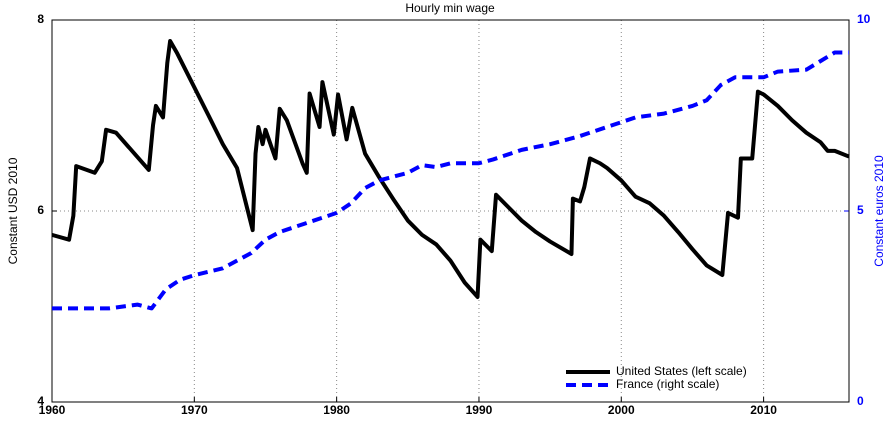 Image resolution: width=892 pixels, height=422 pixels. What do you see at coordinates (450, 8) in the screenshot?
I see `chart-title: Hourly min wage` at bounding box center [450, 8].